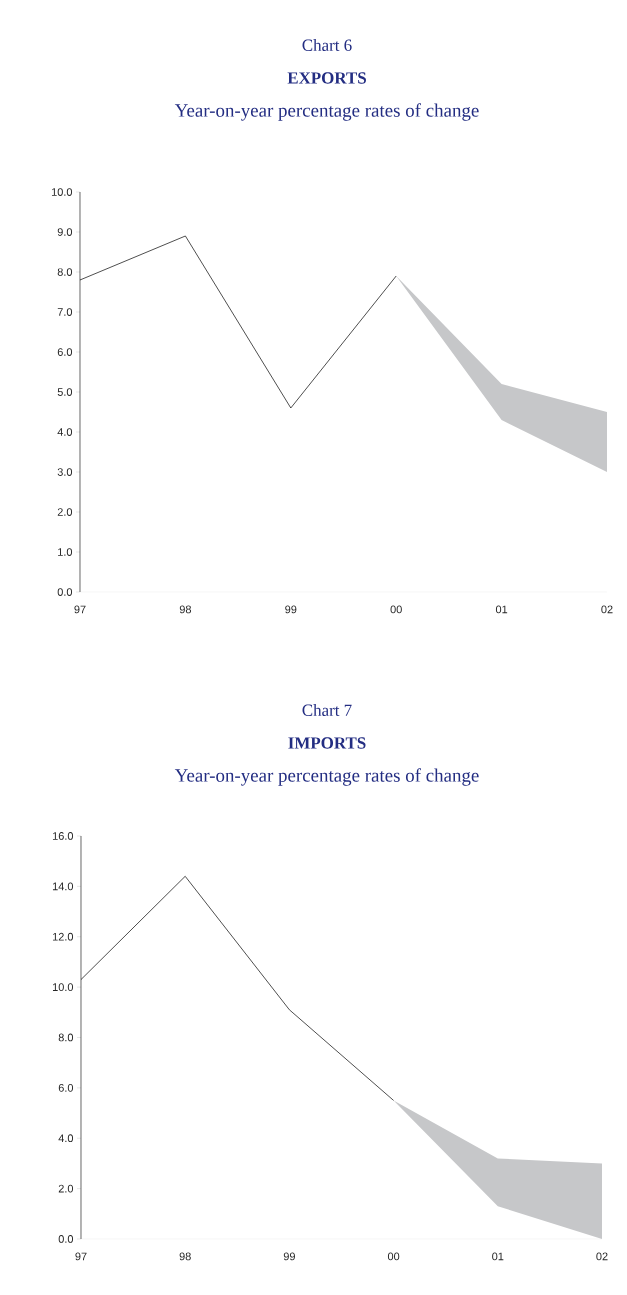  Describe the element at coordinates (327, 45) in the screenshot. I see `caption: Chart 6` at that location.